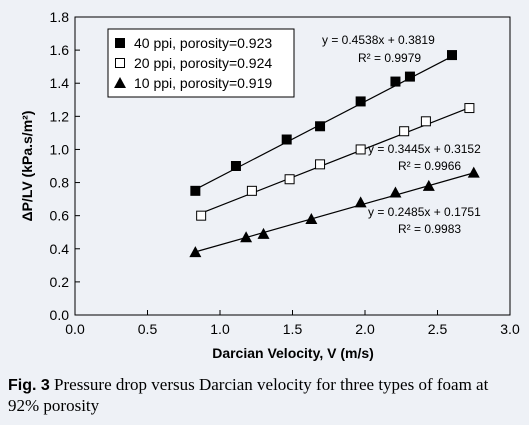 This screenshot has width=529, height=425. What do you see at coordinates (75, 329) in the screenshot?
I see `x-tick-label: 0.0` at bounding box center [75, 329].